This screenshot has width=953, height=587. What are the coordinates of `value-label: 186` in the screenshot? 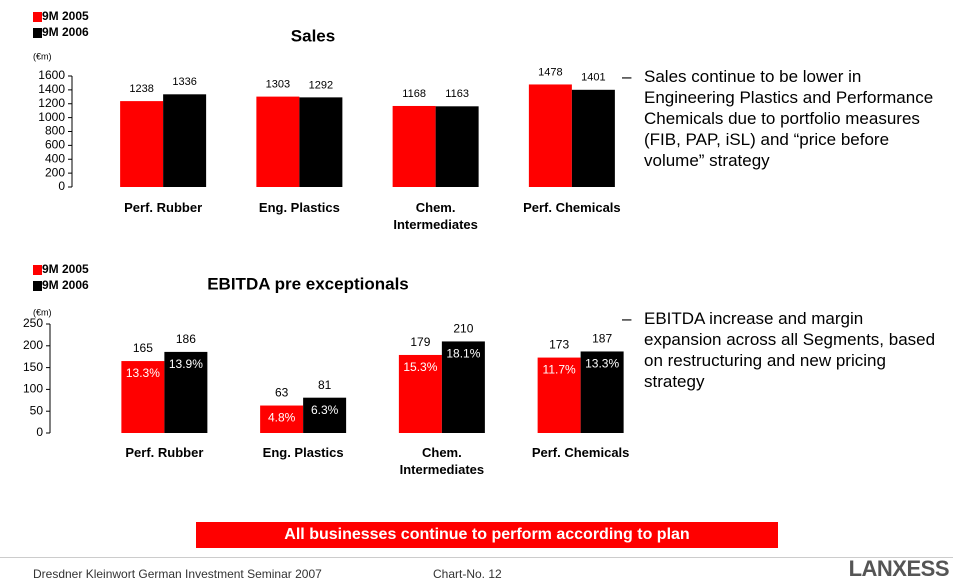 It's located at (186, 339).